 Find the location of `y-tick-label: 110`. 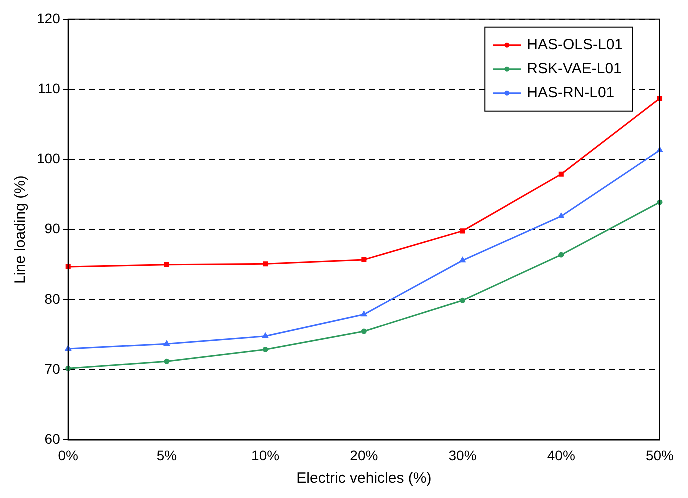

y-tick-label: 110 is located at coordinates (49, 88).